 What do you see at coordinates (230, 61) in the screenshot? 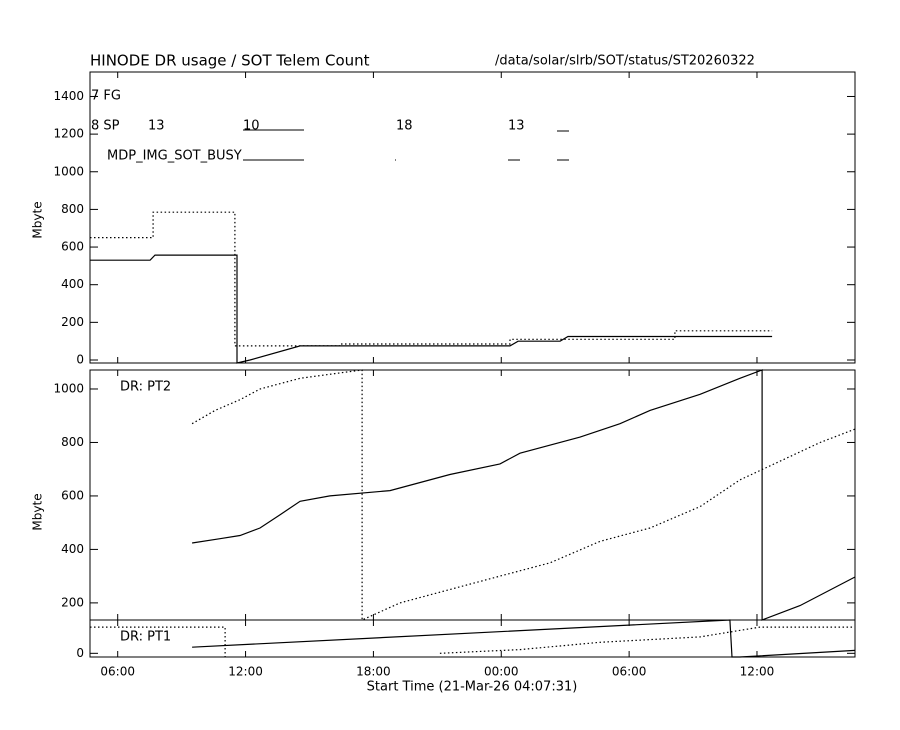
I see `chart-title: HINODE DR usage / SOT Telem Count` at bounding box center [230, 61].